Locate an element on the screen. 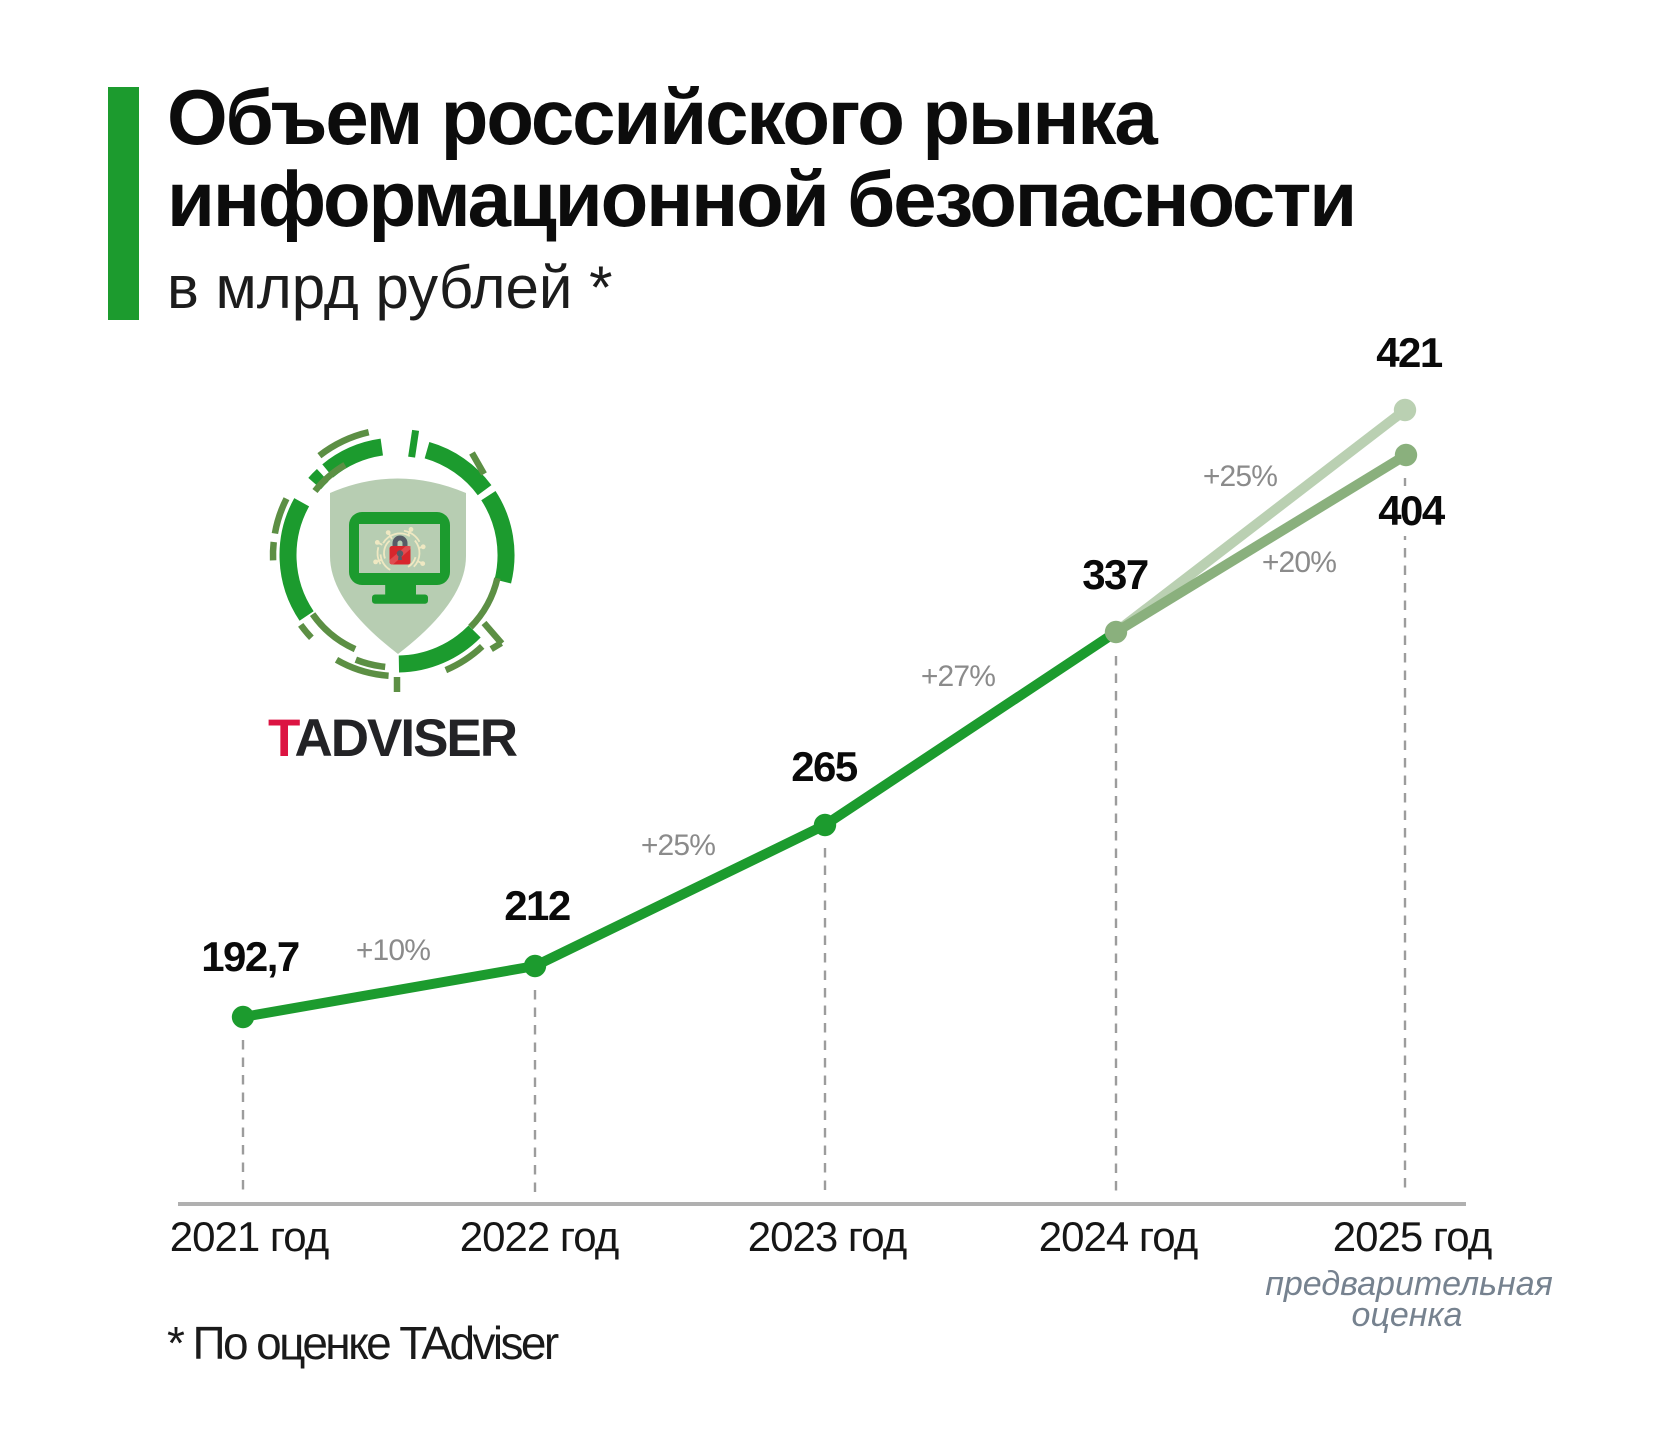 This screenshot has width=1680, height=1450. svg-text: +10% is located at coordinates (393, 950).